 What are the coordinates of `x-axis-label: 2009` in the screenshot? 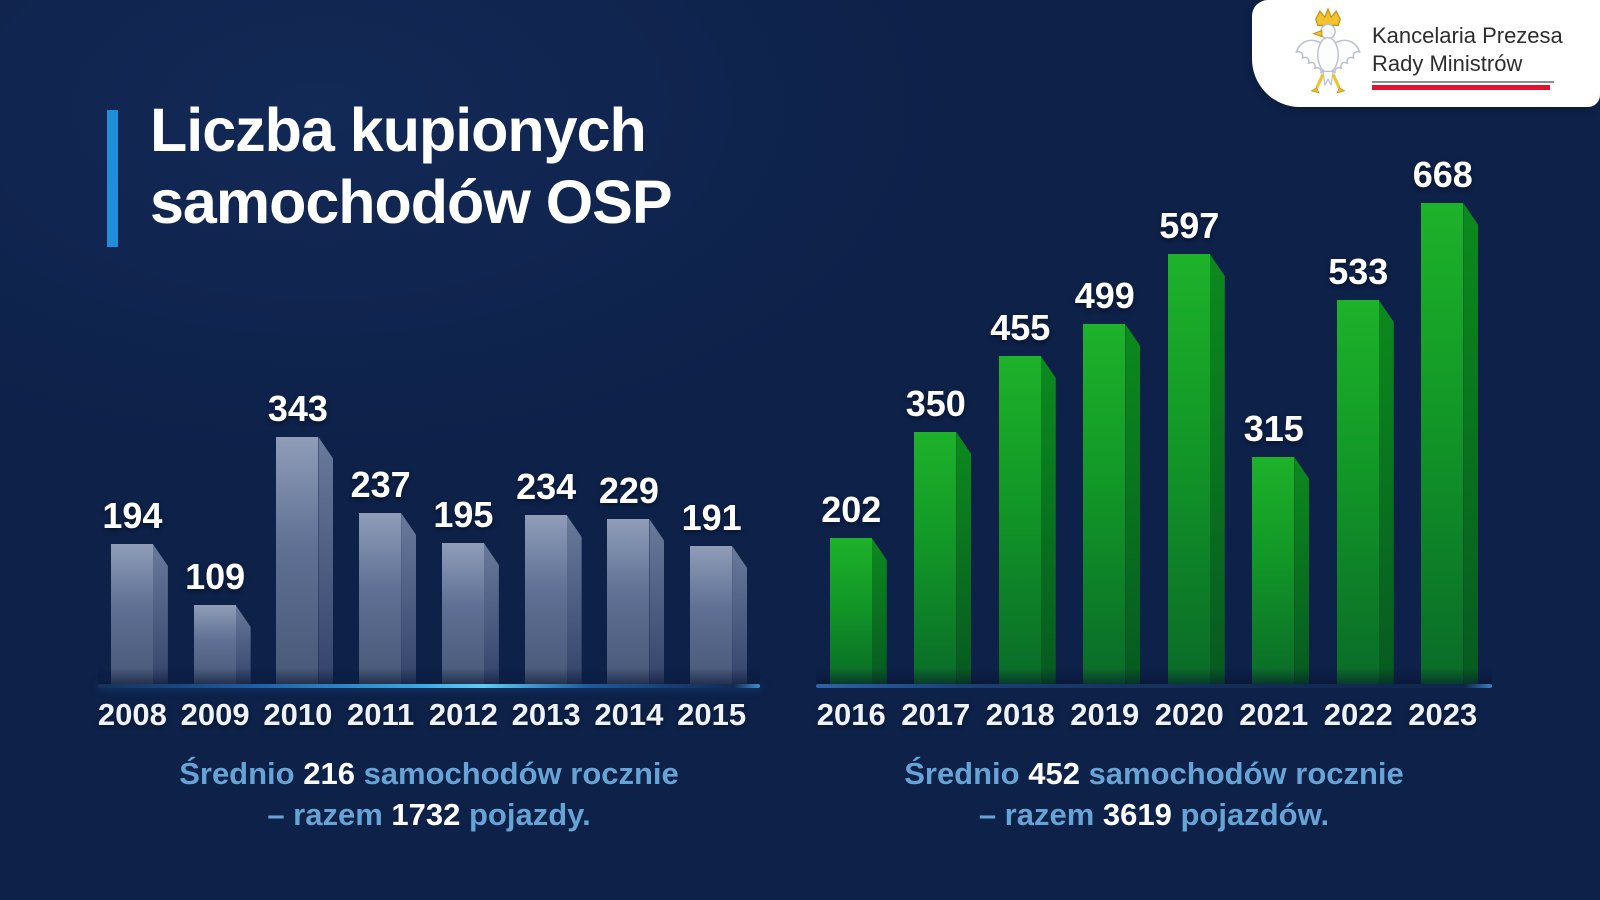 It's located at (215, 714).